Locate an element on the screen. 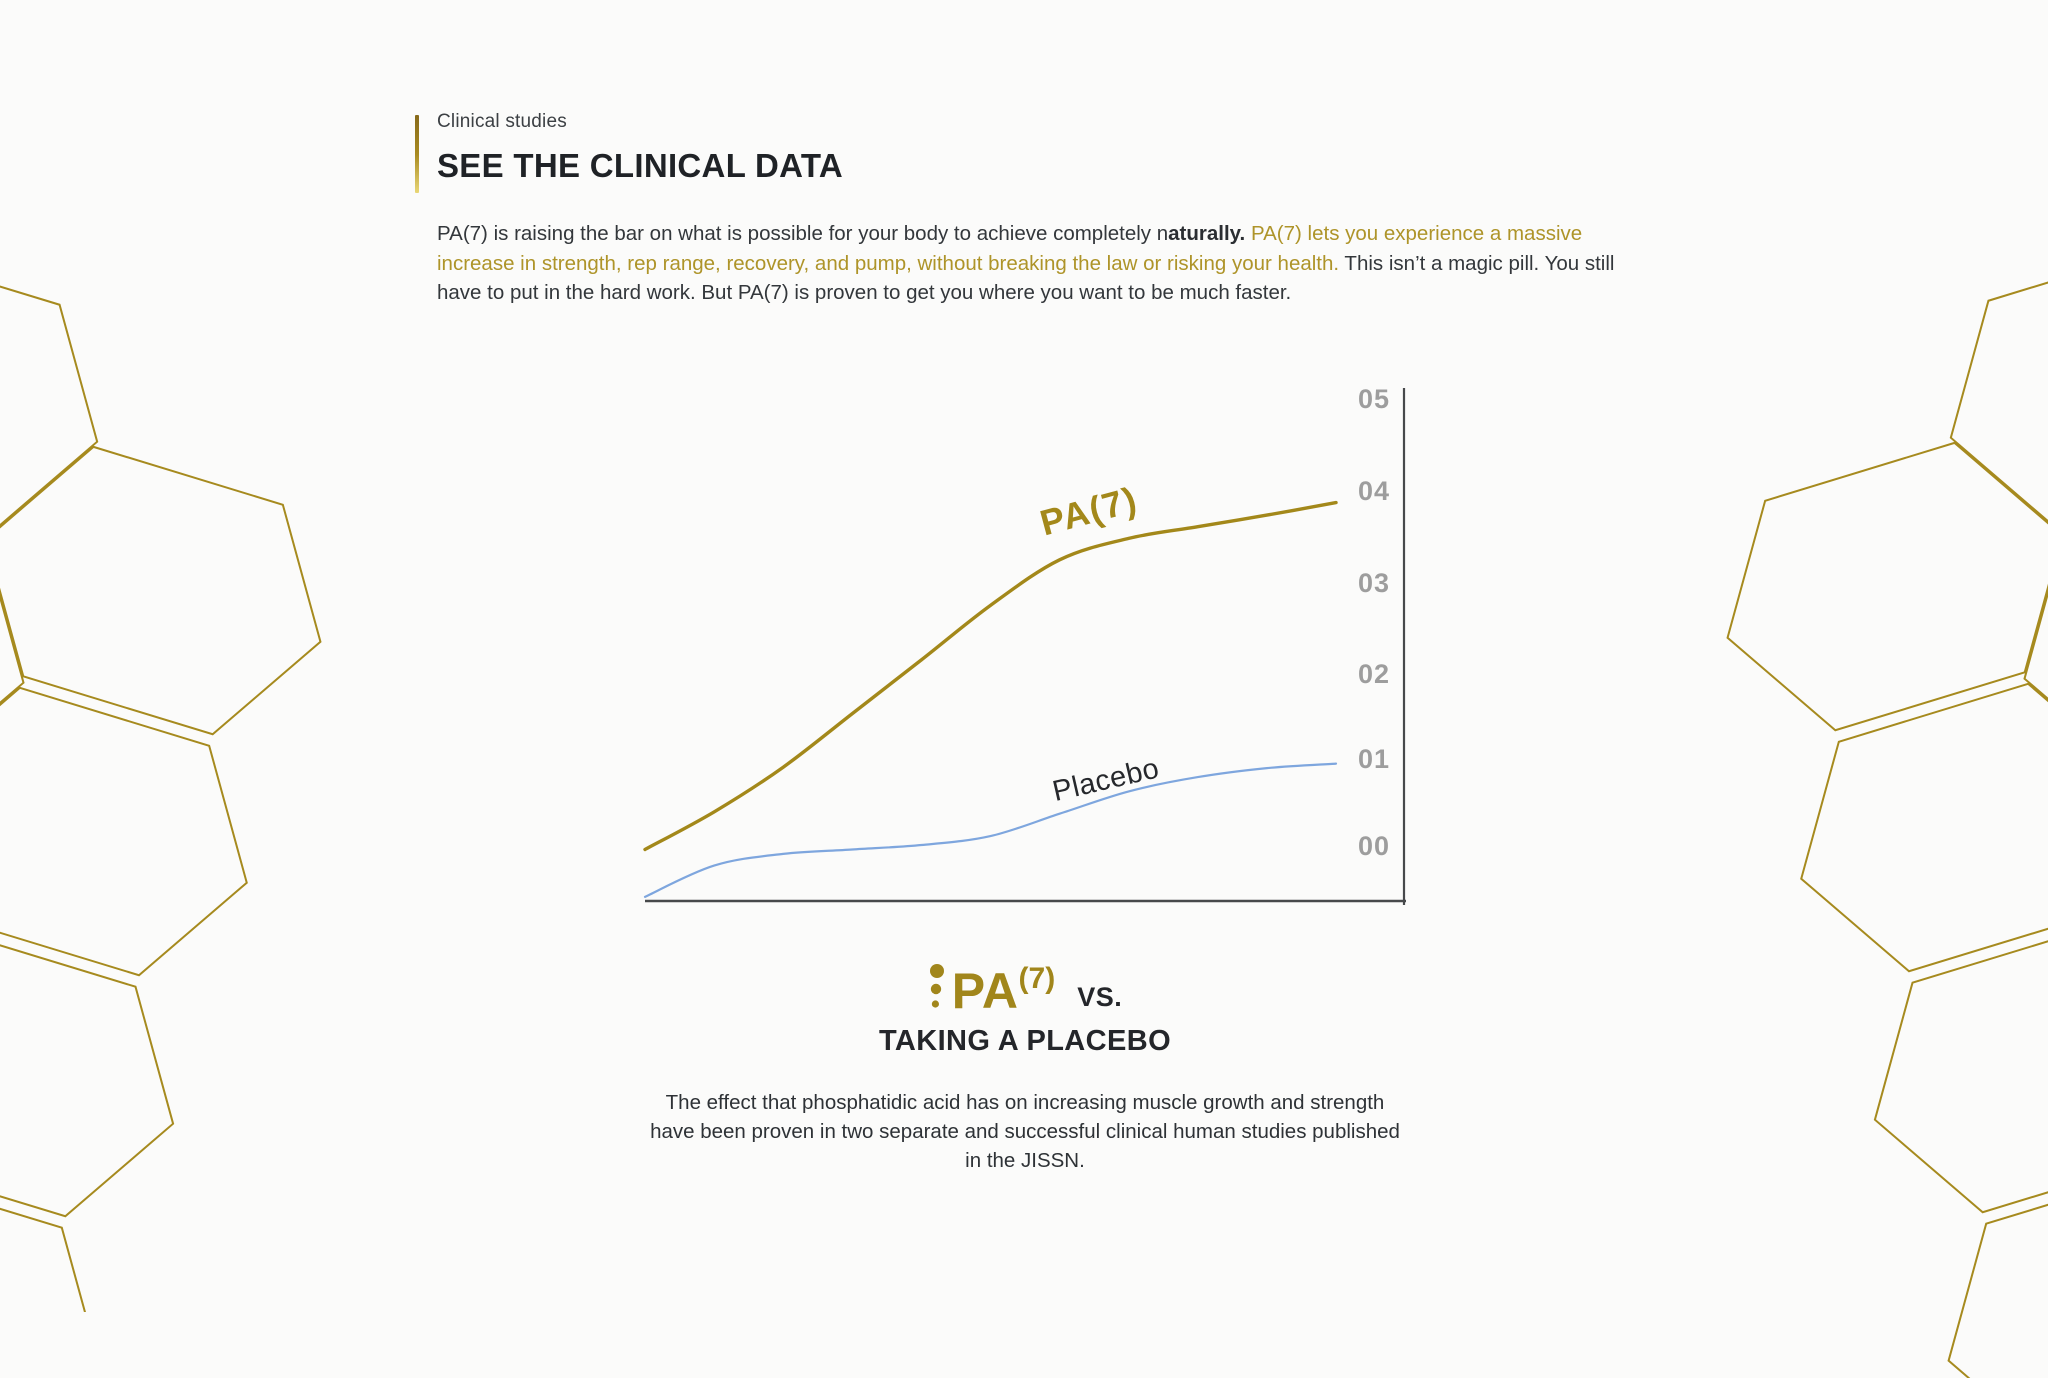  section-header: Clinical studies SEE THE CLINICAL DATA is located at coordinates (629, 151).